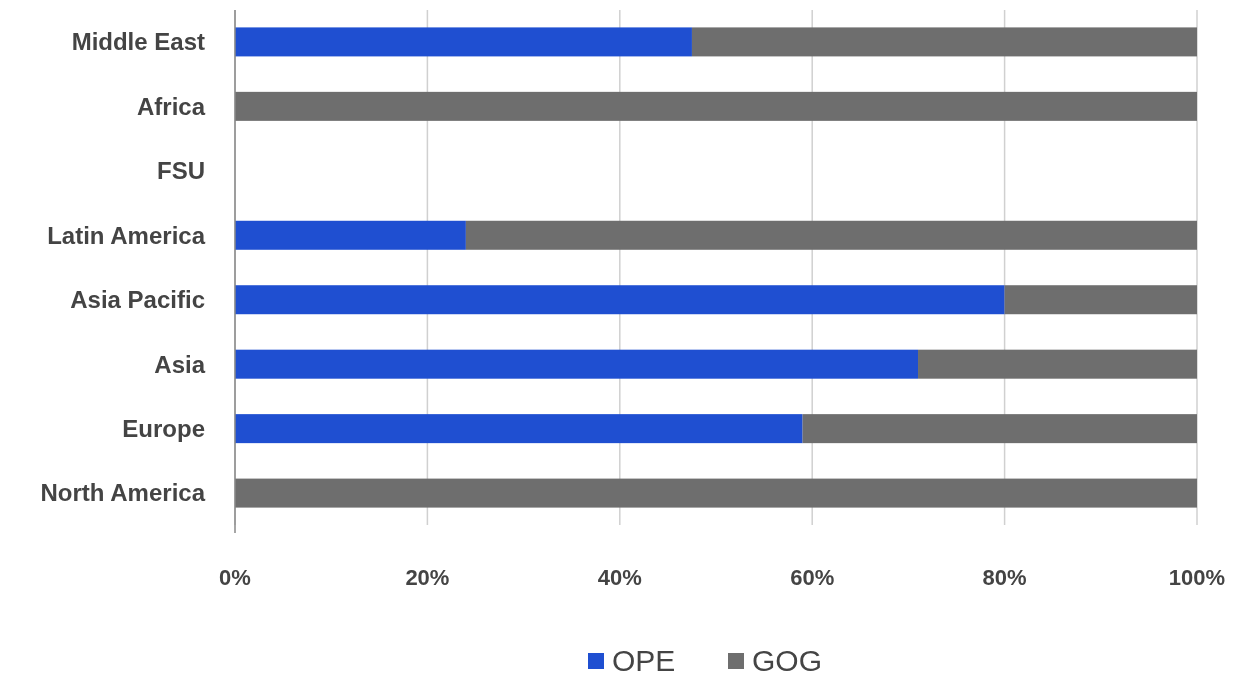 The height and width of the screenshot is (689, 1235). Describe the element at coordinates (644, 660) in the screenshot. I see `legend-label: OPE` at that location.